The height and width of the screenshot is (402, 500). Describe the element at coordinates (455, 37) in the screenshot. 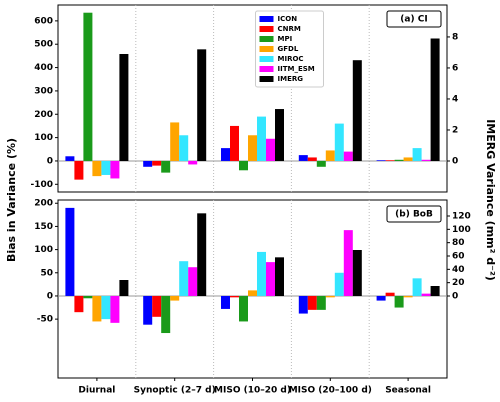

I see `y2-tick-label: 8` at that location.